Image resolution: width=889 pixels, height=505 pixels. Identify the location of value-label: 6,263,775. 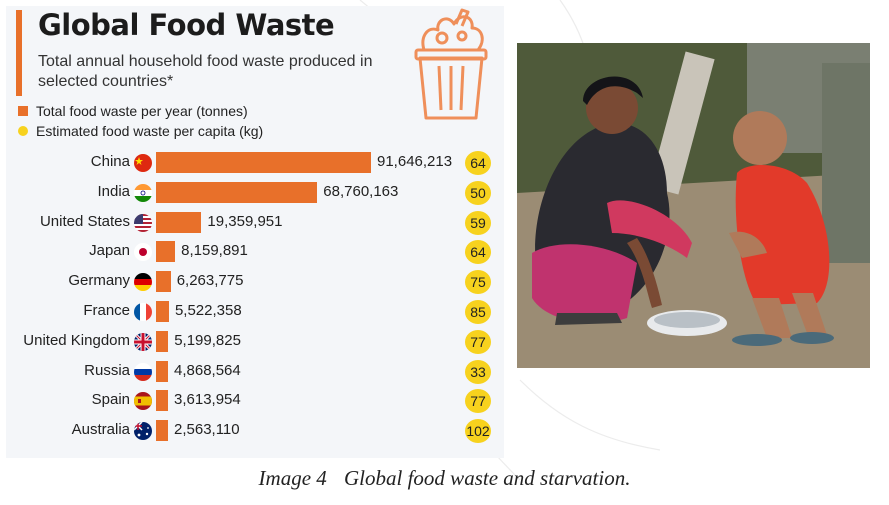
(210, 281).